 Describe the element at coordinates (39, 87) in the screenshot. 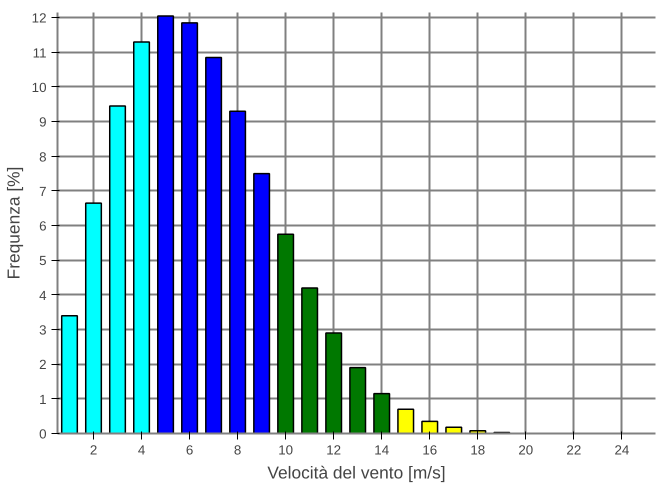

I see `y-tick-label: 10` at that location.